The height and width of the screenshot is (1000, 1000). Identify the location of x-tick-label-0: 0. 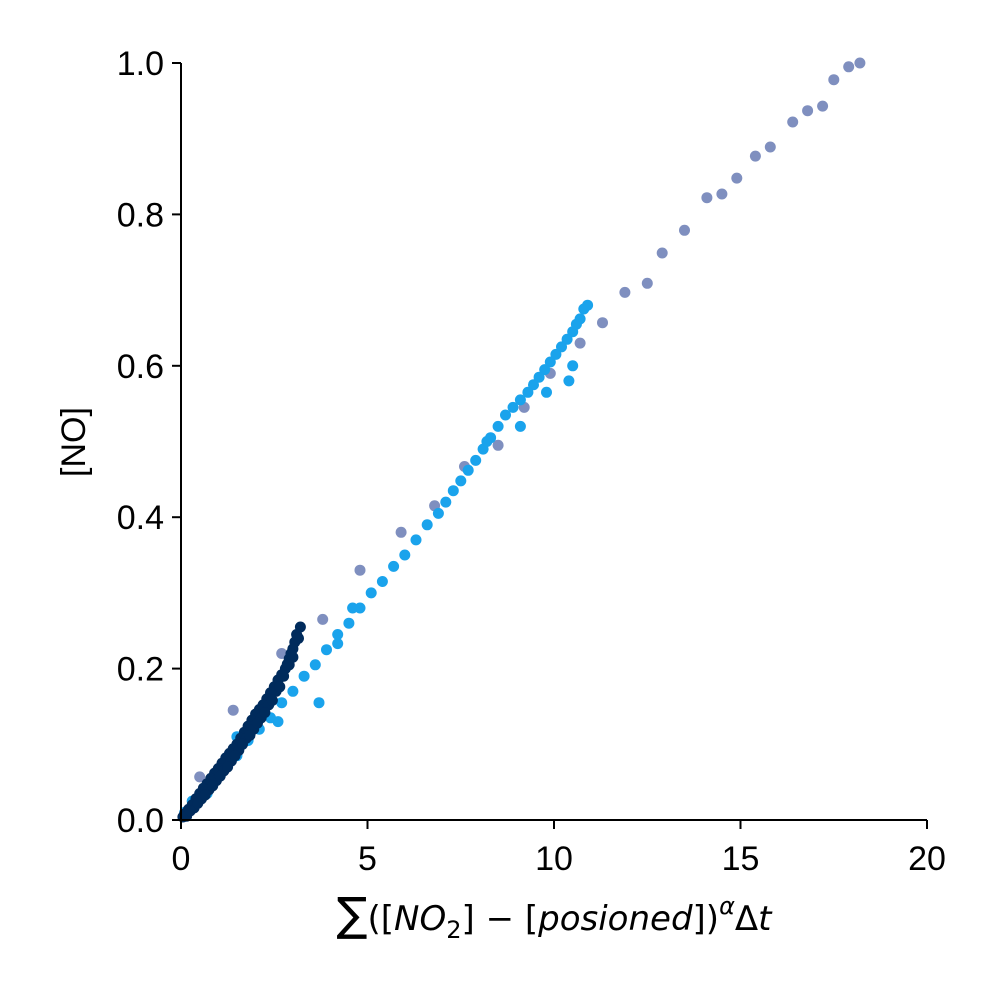
(181, 859).